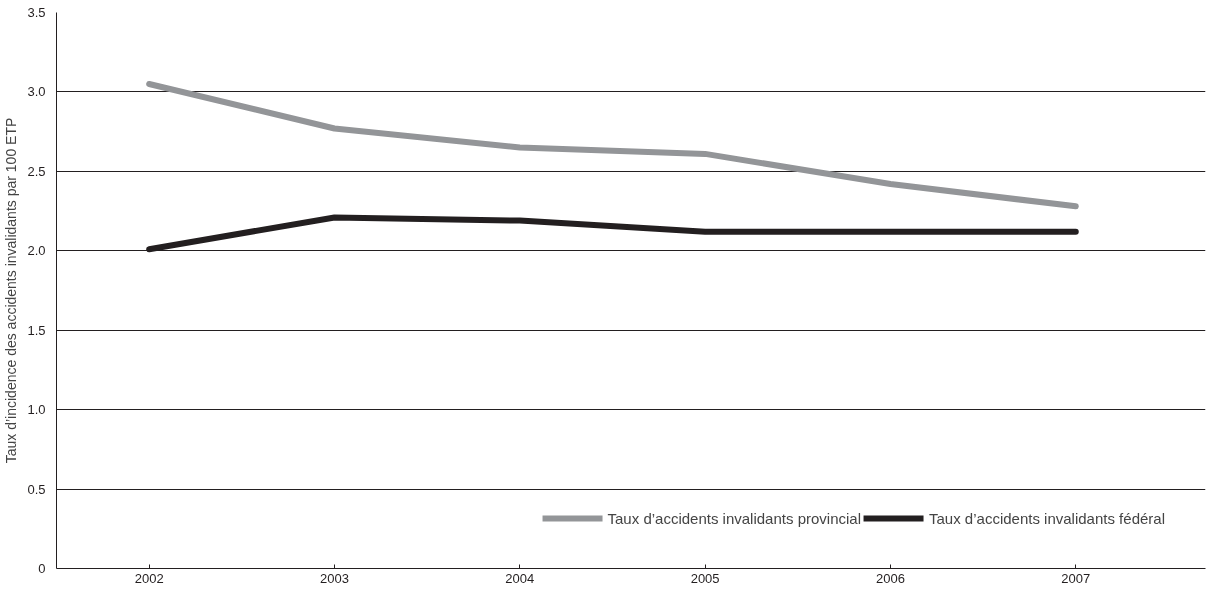 Image resolution: width=1223 pixels, height=594 pixels. What do you see at coordinates (36, 251) in the screenshot?
I see `y-tick-label: 2.0` at bounding box center [36, 251].